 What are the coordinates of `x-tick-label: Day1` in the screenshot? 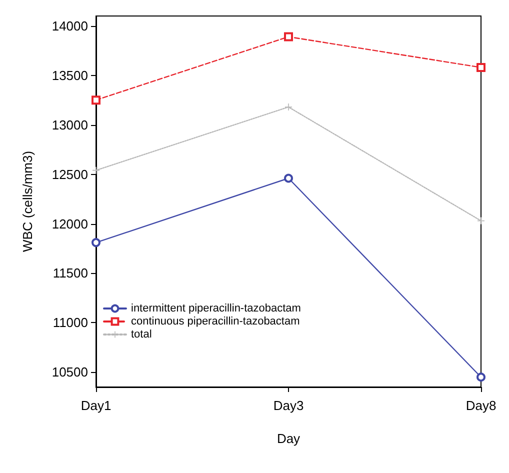 It's located at (96, 405).